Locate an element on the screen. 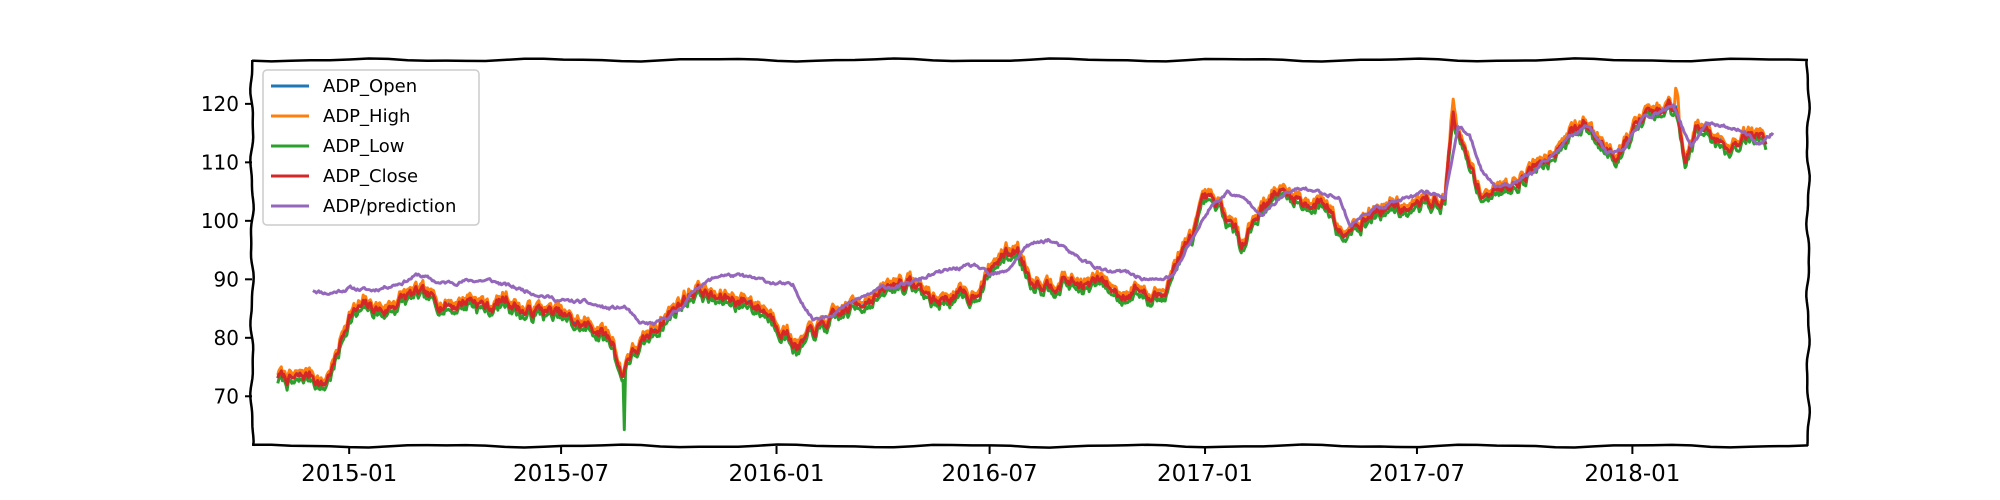  x-tick-label: 2017-01 is located at coordinates (1205, 474).